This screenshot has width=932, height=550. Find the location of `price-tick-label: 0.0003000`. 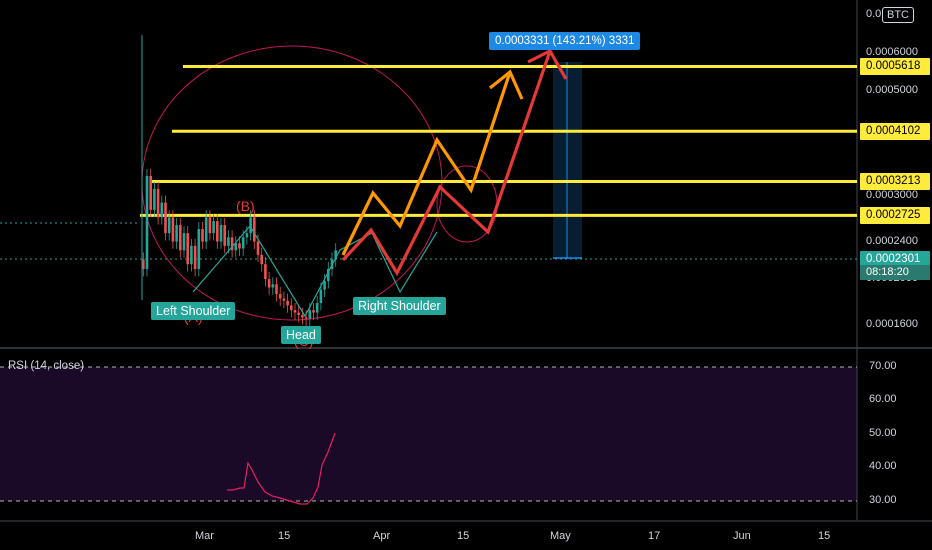

price-tick-label: 0.0003000 is located at coordinates (892, 194).